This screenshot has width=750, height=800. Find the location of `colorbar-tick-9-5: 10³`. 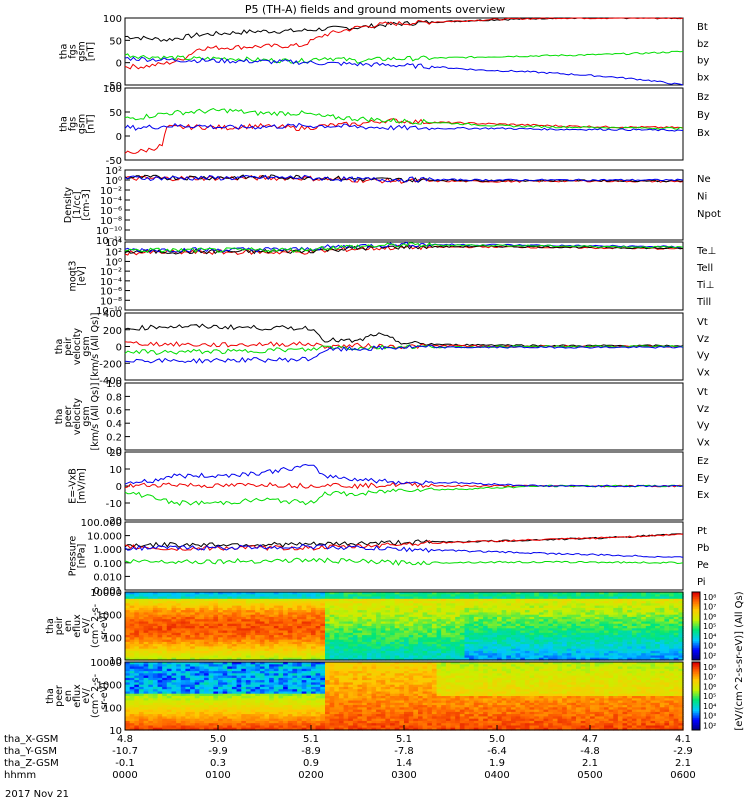

colorbar-tick-9-5: 10³ is located at coordinates (709, 646).